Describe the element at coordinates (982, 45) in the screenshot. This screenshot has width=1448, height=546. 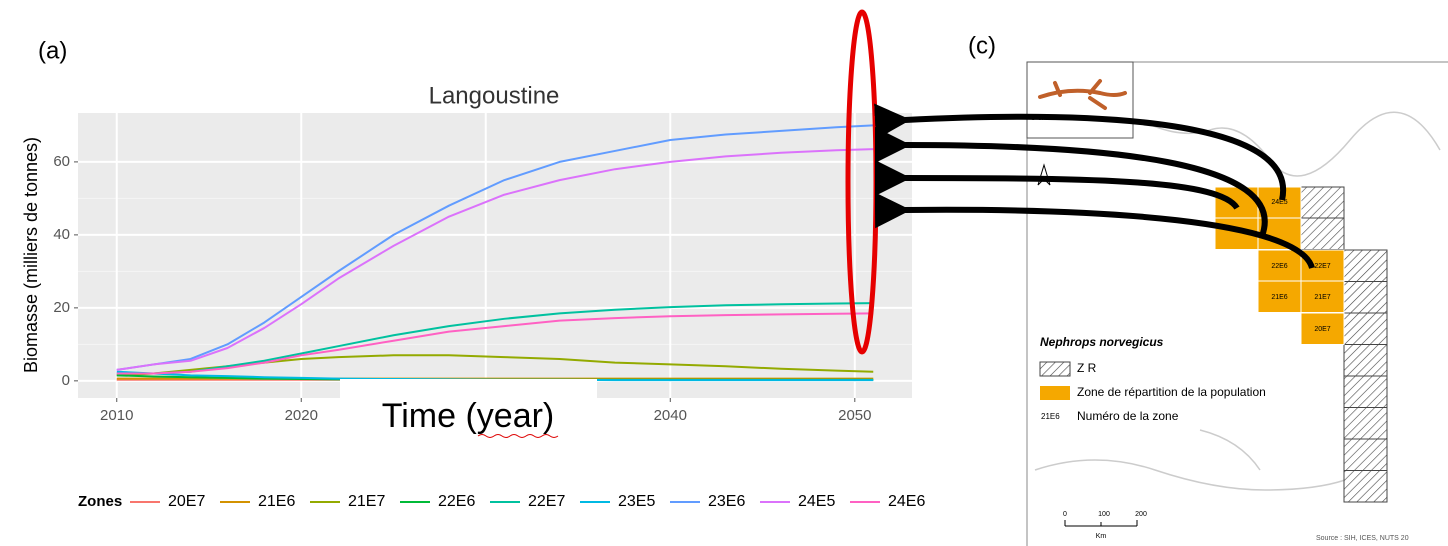
I see `panel-label: (c)` at that location.